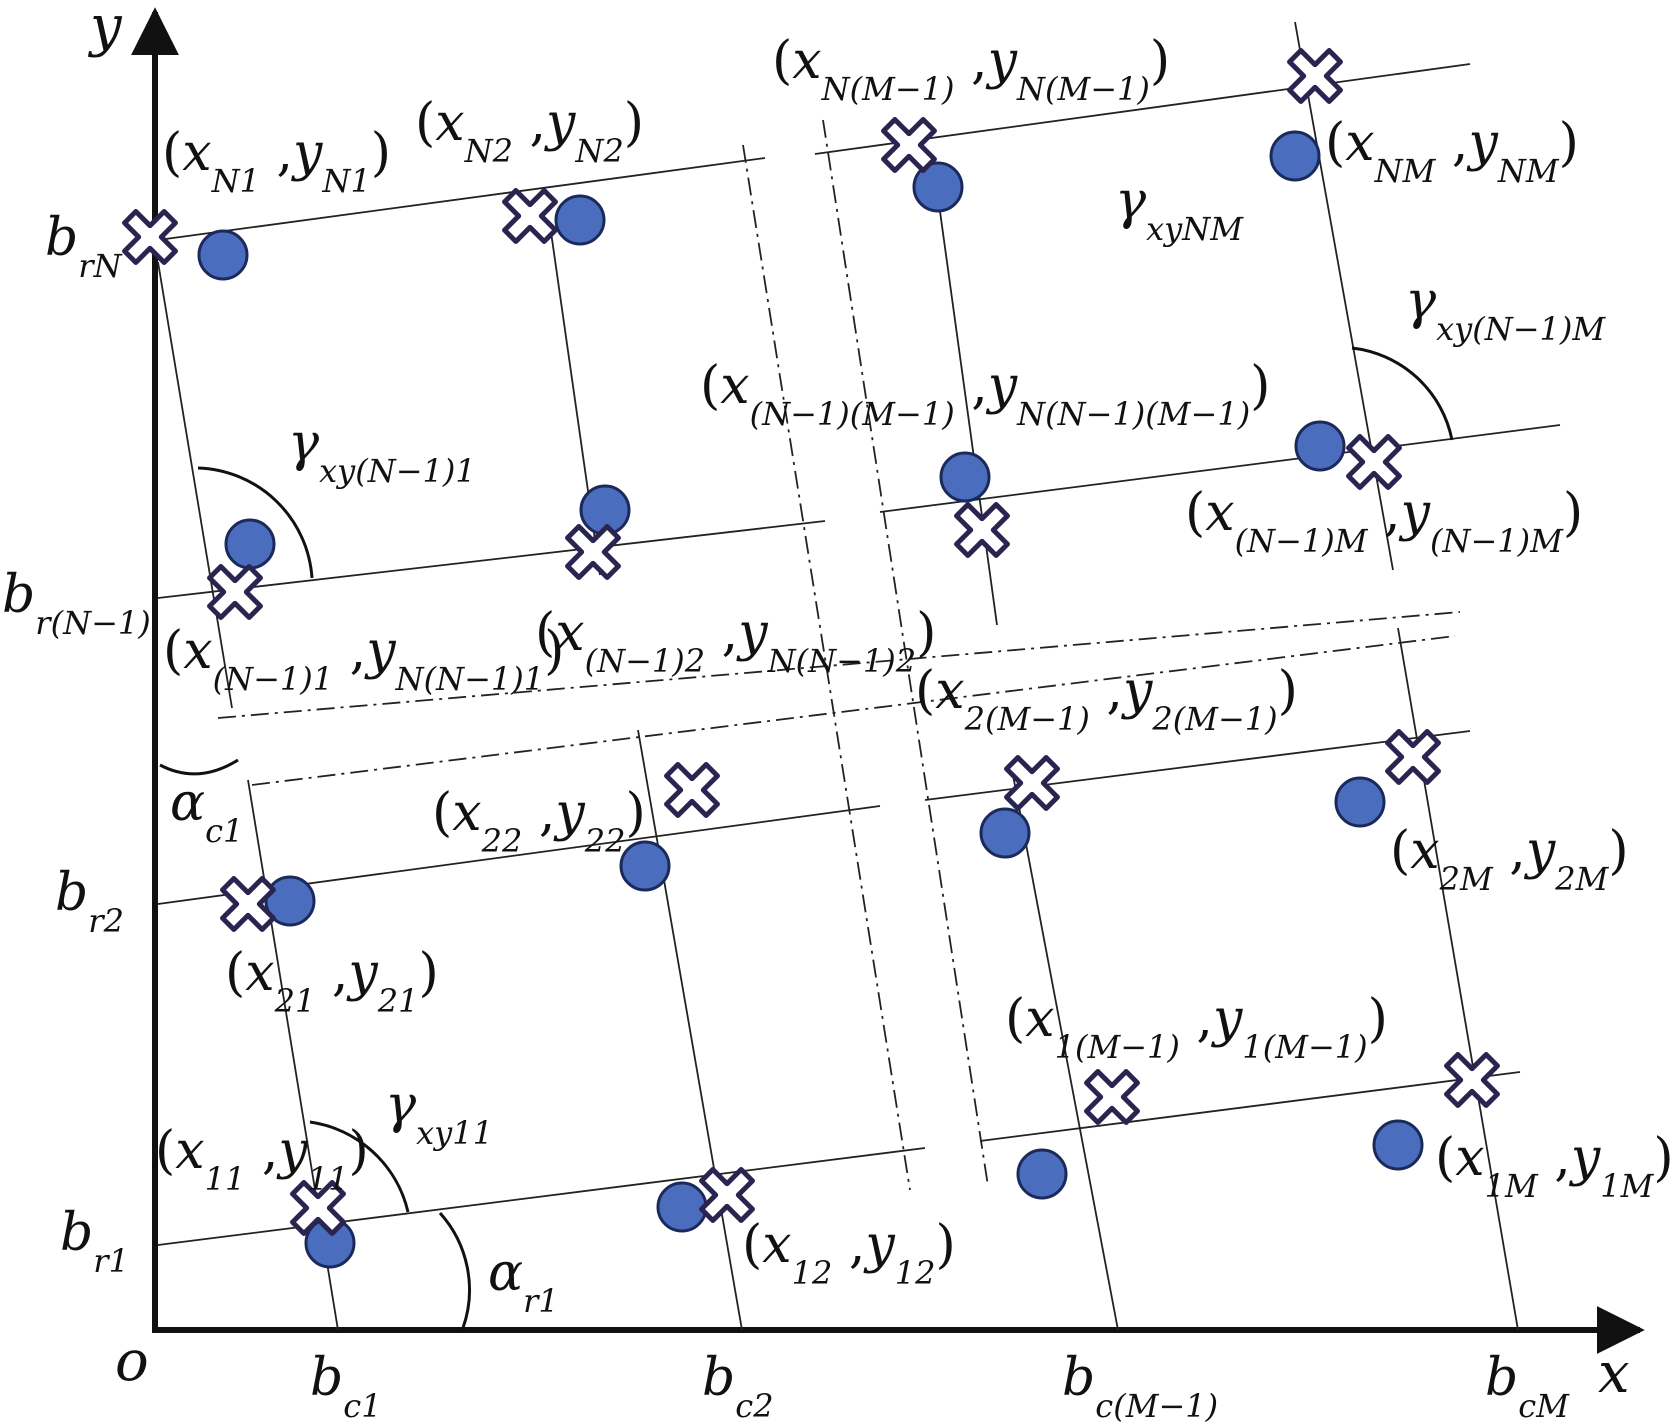 Image resolution: width=1677 pixels, height=1428 pixels. Describe the element at coordinates (461, 199) in the screenshot. I see `row-line-n` at that location.